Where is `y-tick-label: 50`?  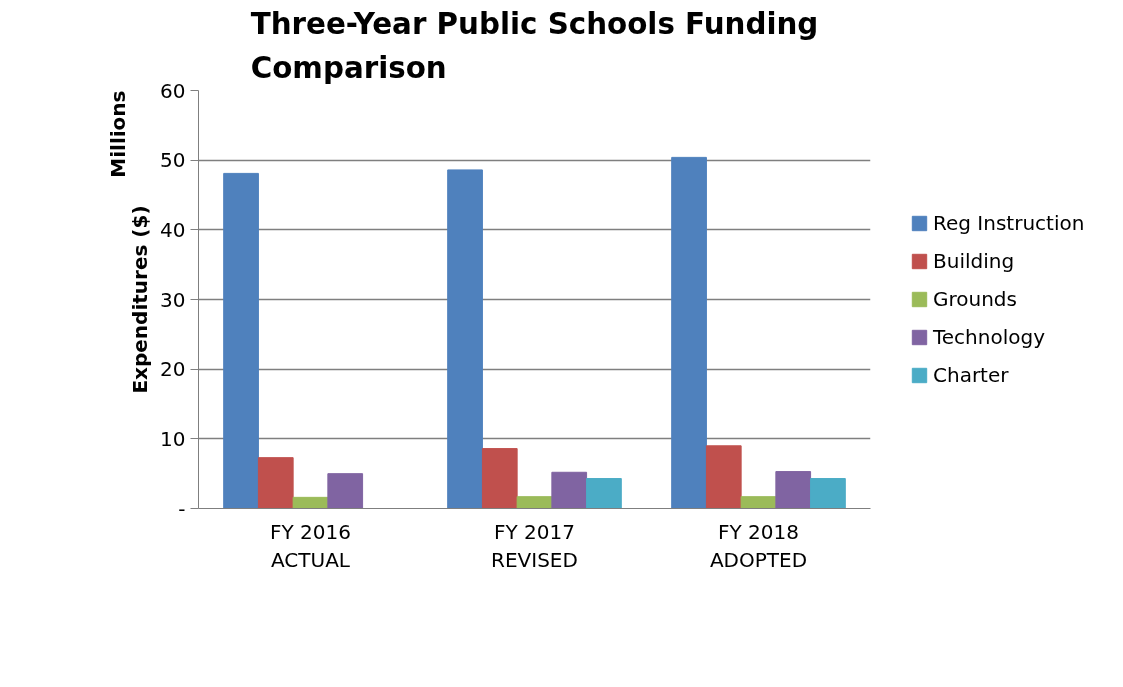 y-tick-label: 50 is located at coordinates (173, 160).